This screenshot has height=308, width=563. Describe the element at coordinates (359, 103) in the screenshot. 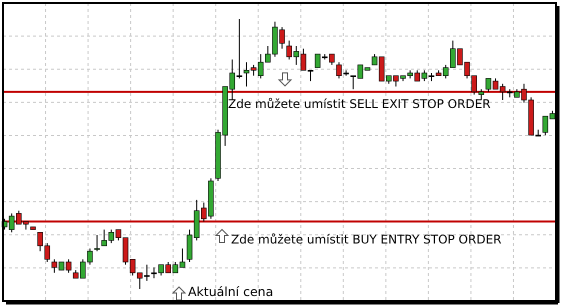

I see `ref-line-label: Zde můžete umístit SELL EXIT STOP ORDER` at that location.